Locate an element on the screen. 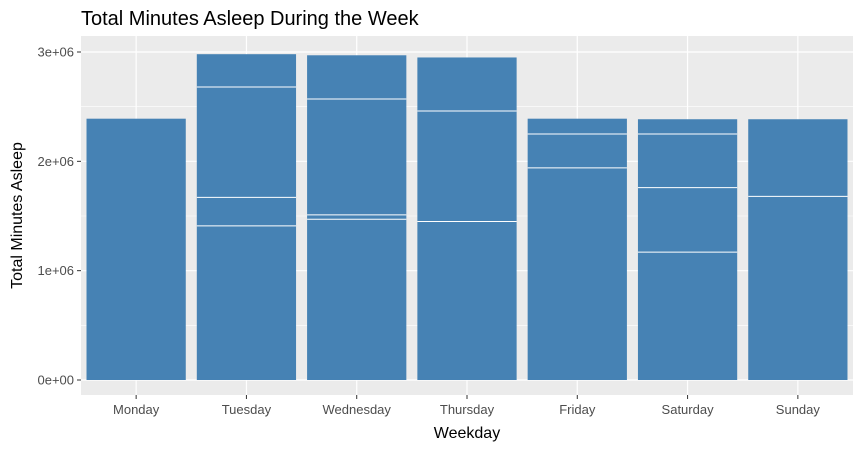  x-axis-title: Weekday is located at coordinates (467, 433).